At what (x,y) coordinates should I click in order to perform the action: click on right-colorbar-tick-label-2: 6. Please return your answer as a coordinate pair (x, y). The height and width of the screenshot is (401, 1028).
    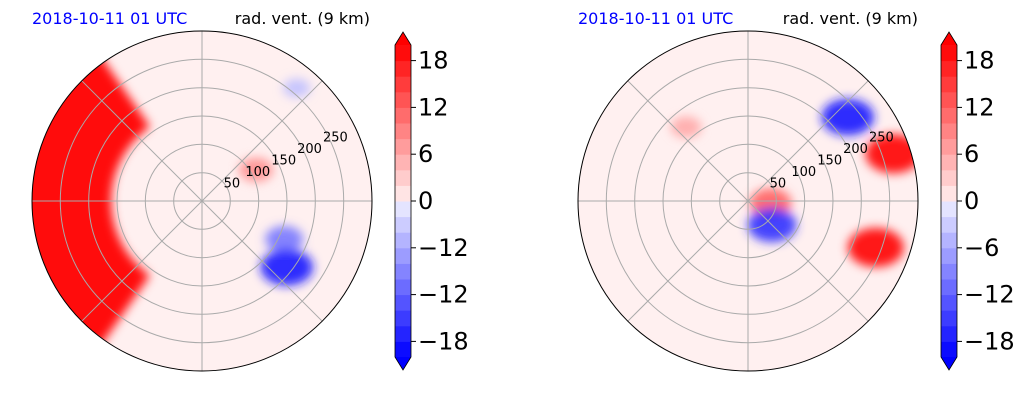
    Looking at the image, I should click on (971, 154).